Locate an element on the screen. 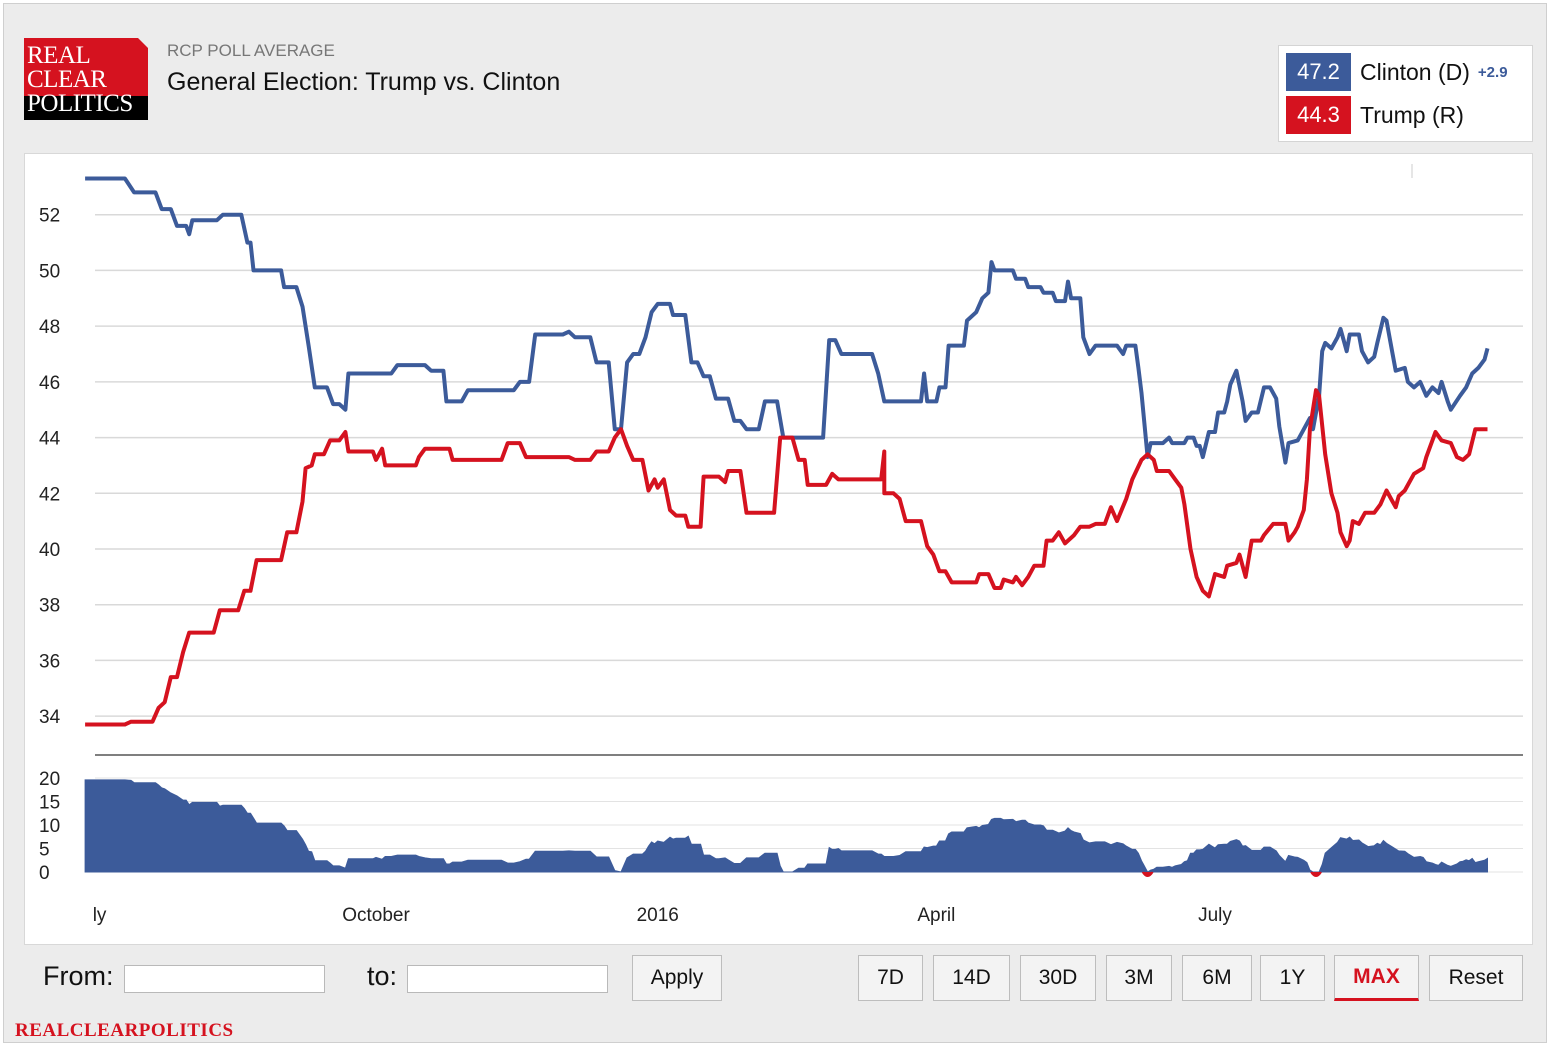 This screenshot has width=1552, height=1045. legend: 47.2 Clinton (D) +2.9 44.3 Trump (R) is located at coordinates (1405, 93).